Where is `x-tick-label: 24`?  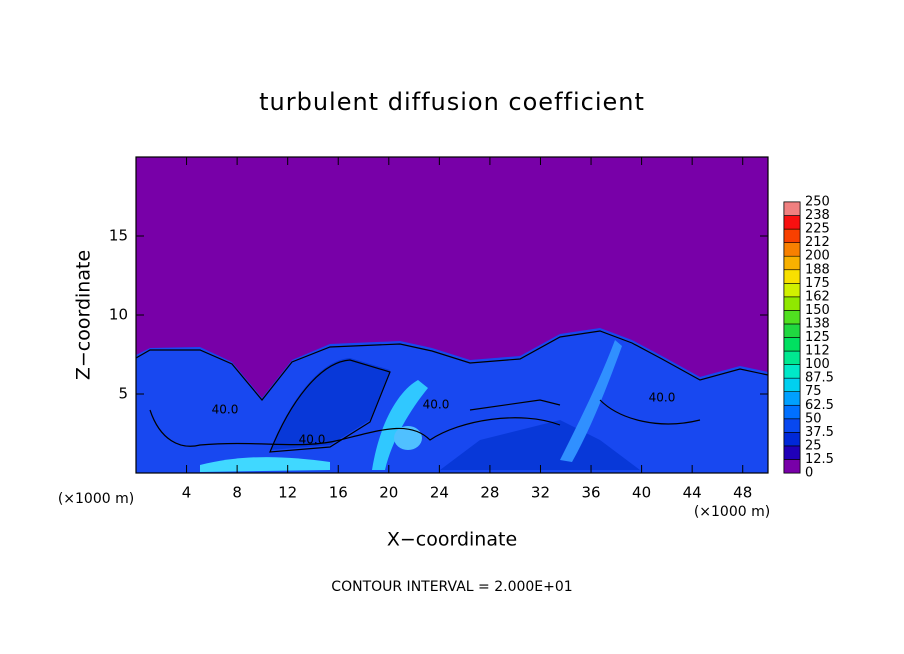
x-tick-label: 24 is located at coordinates (439, 493).